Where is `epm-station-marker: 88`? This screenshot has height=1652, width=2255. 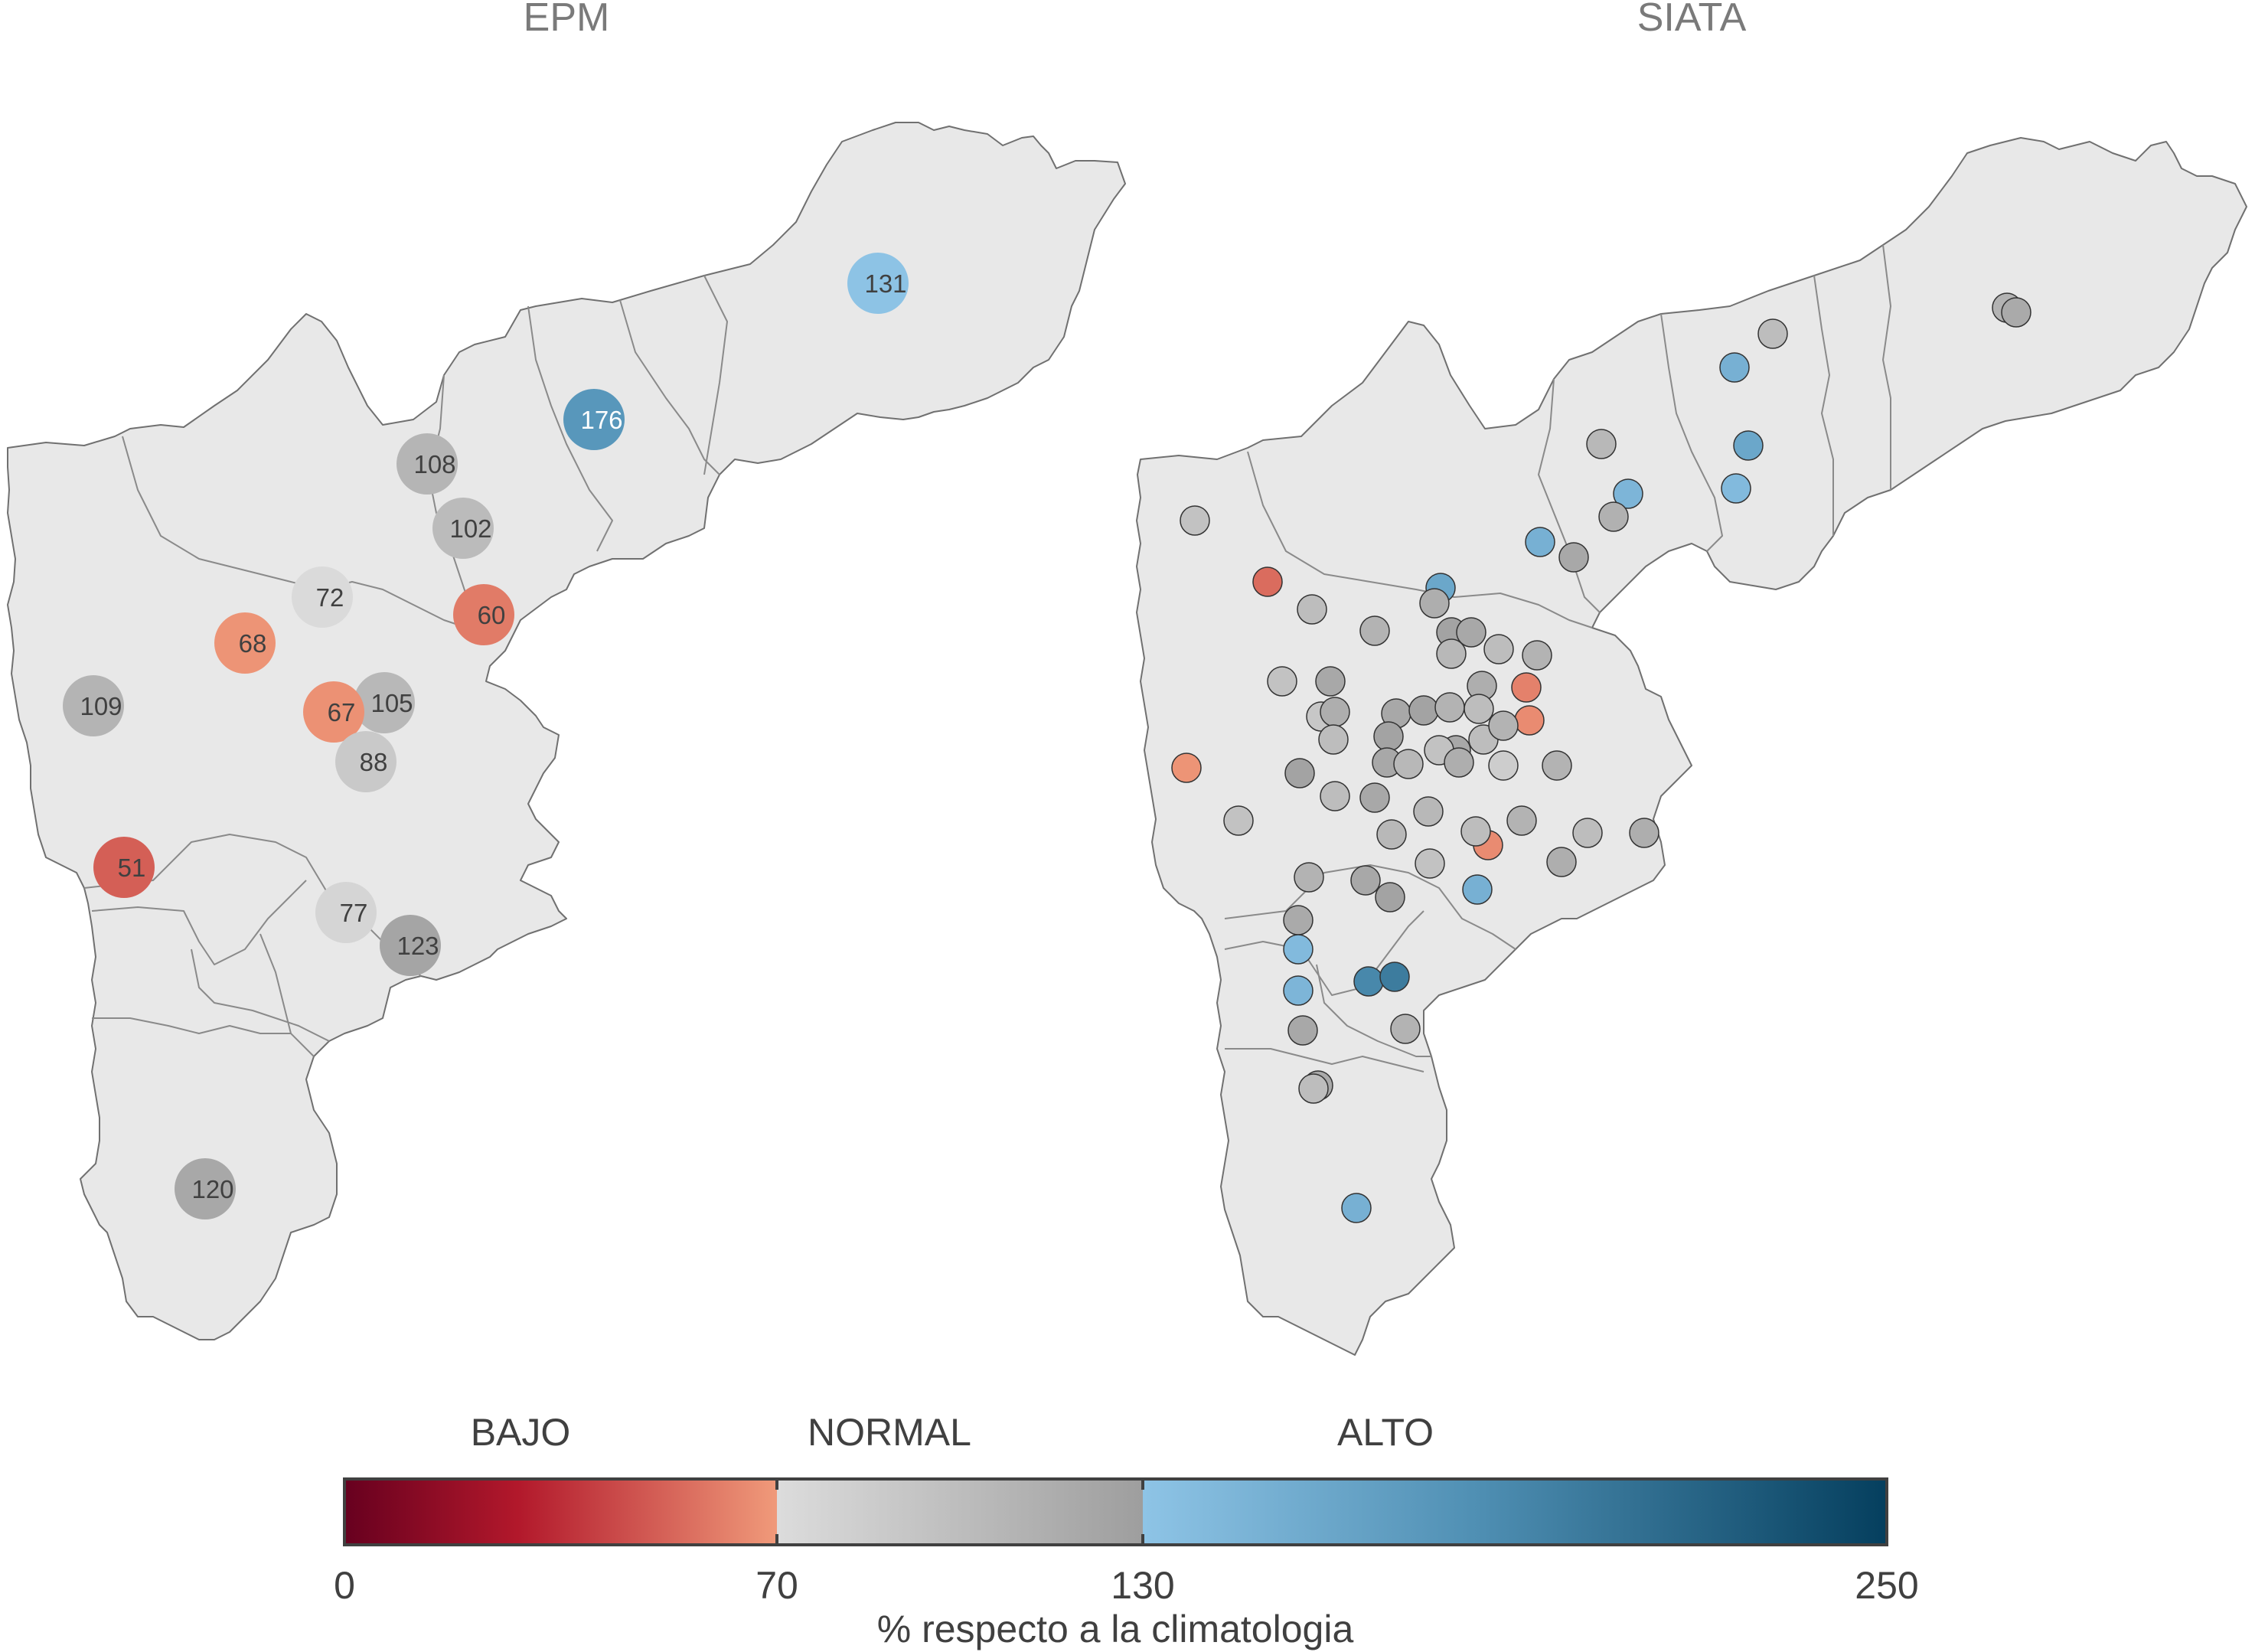
epm-station-marker: 88 is located at coordinates (366, 761).